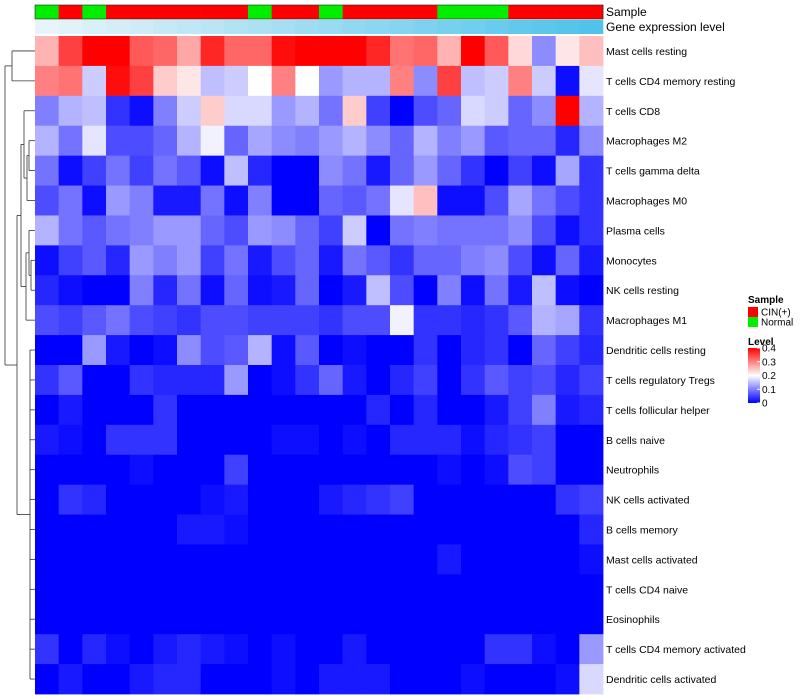 The height and width of the screenshot is (700, 800). Describe the element at coordinates (777, 323) in the screenshot. I see `legend-entry-label: Normal` at that location.